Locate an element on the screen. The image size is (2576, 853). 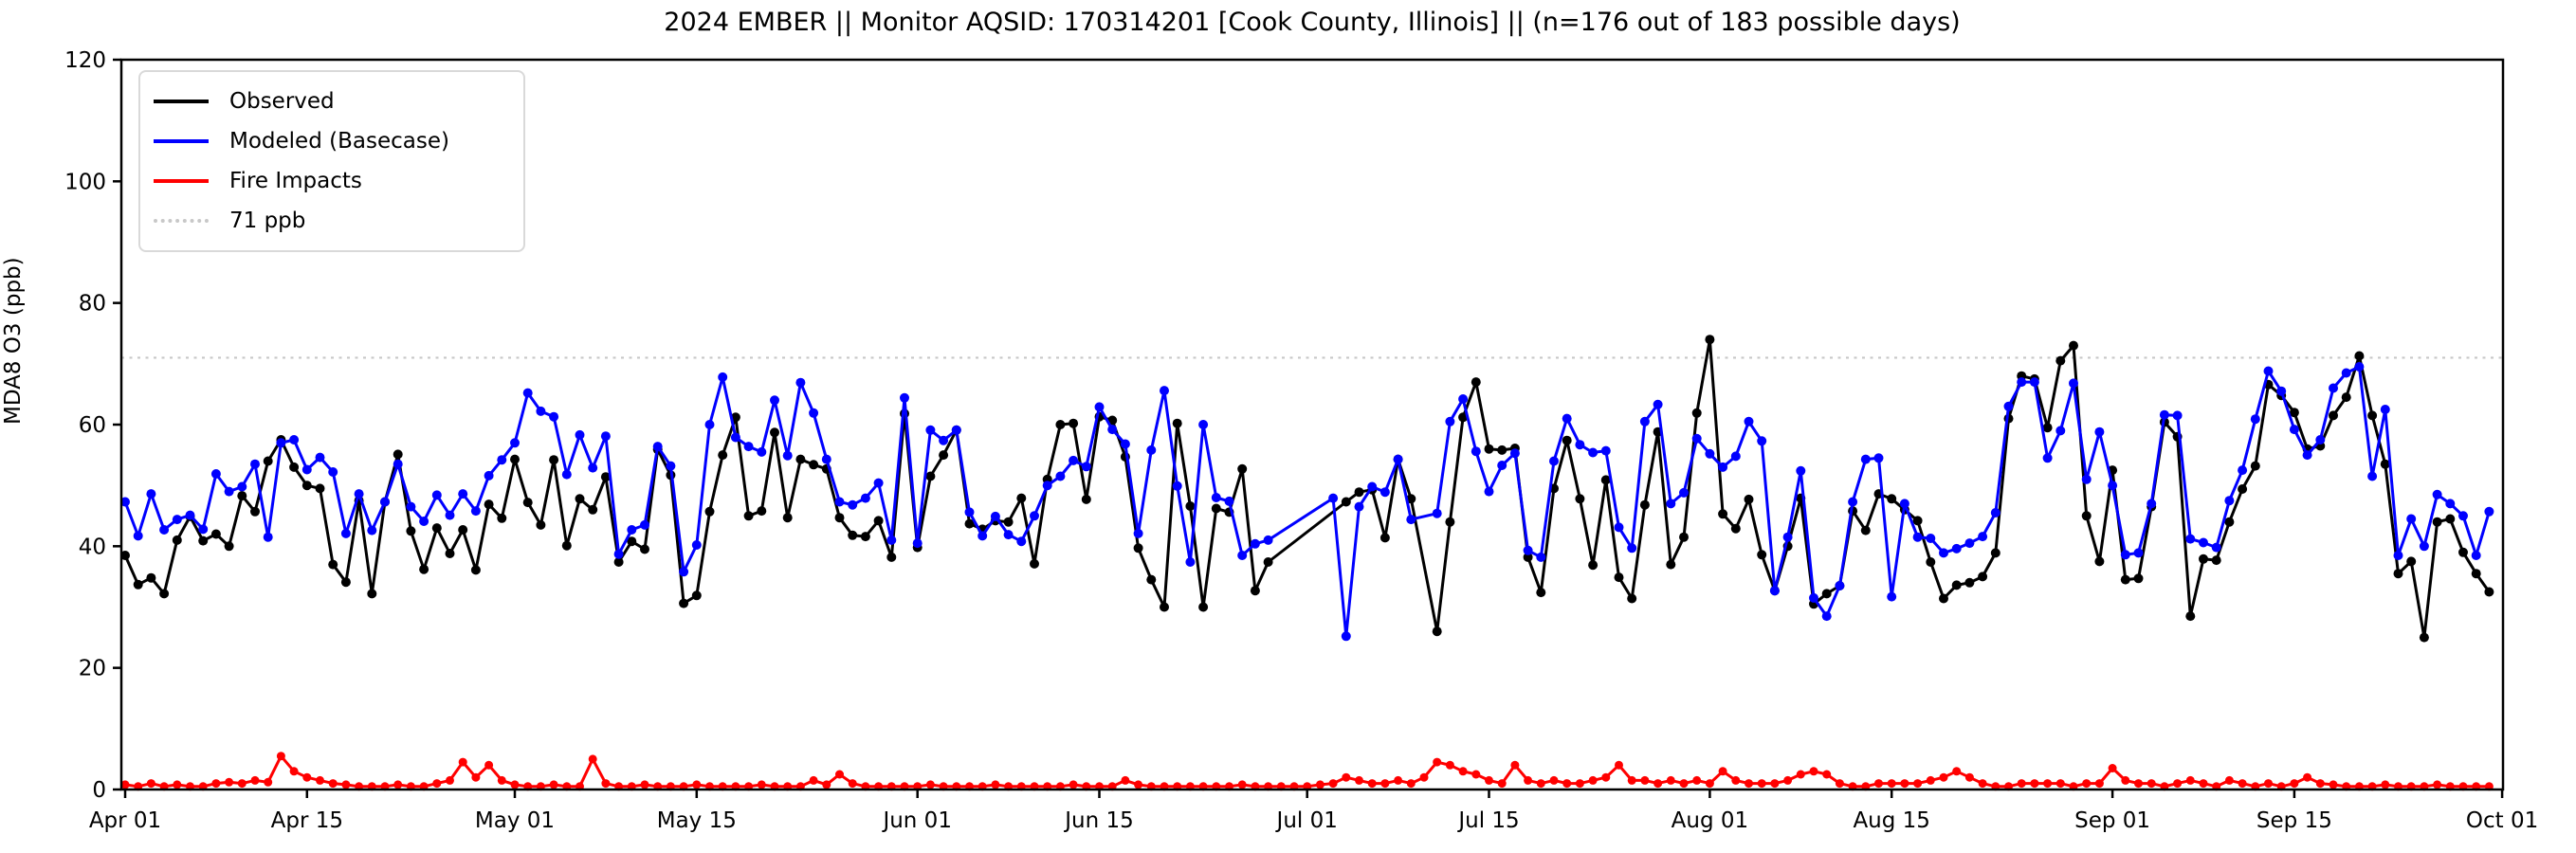
svg-text: 0 is located at coordinates (99, 790).